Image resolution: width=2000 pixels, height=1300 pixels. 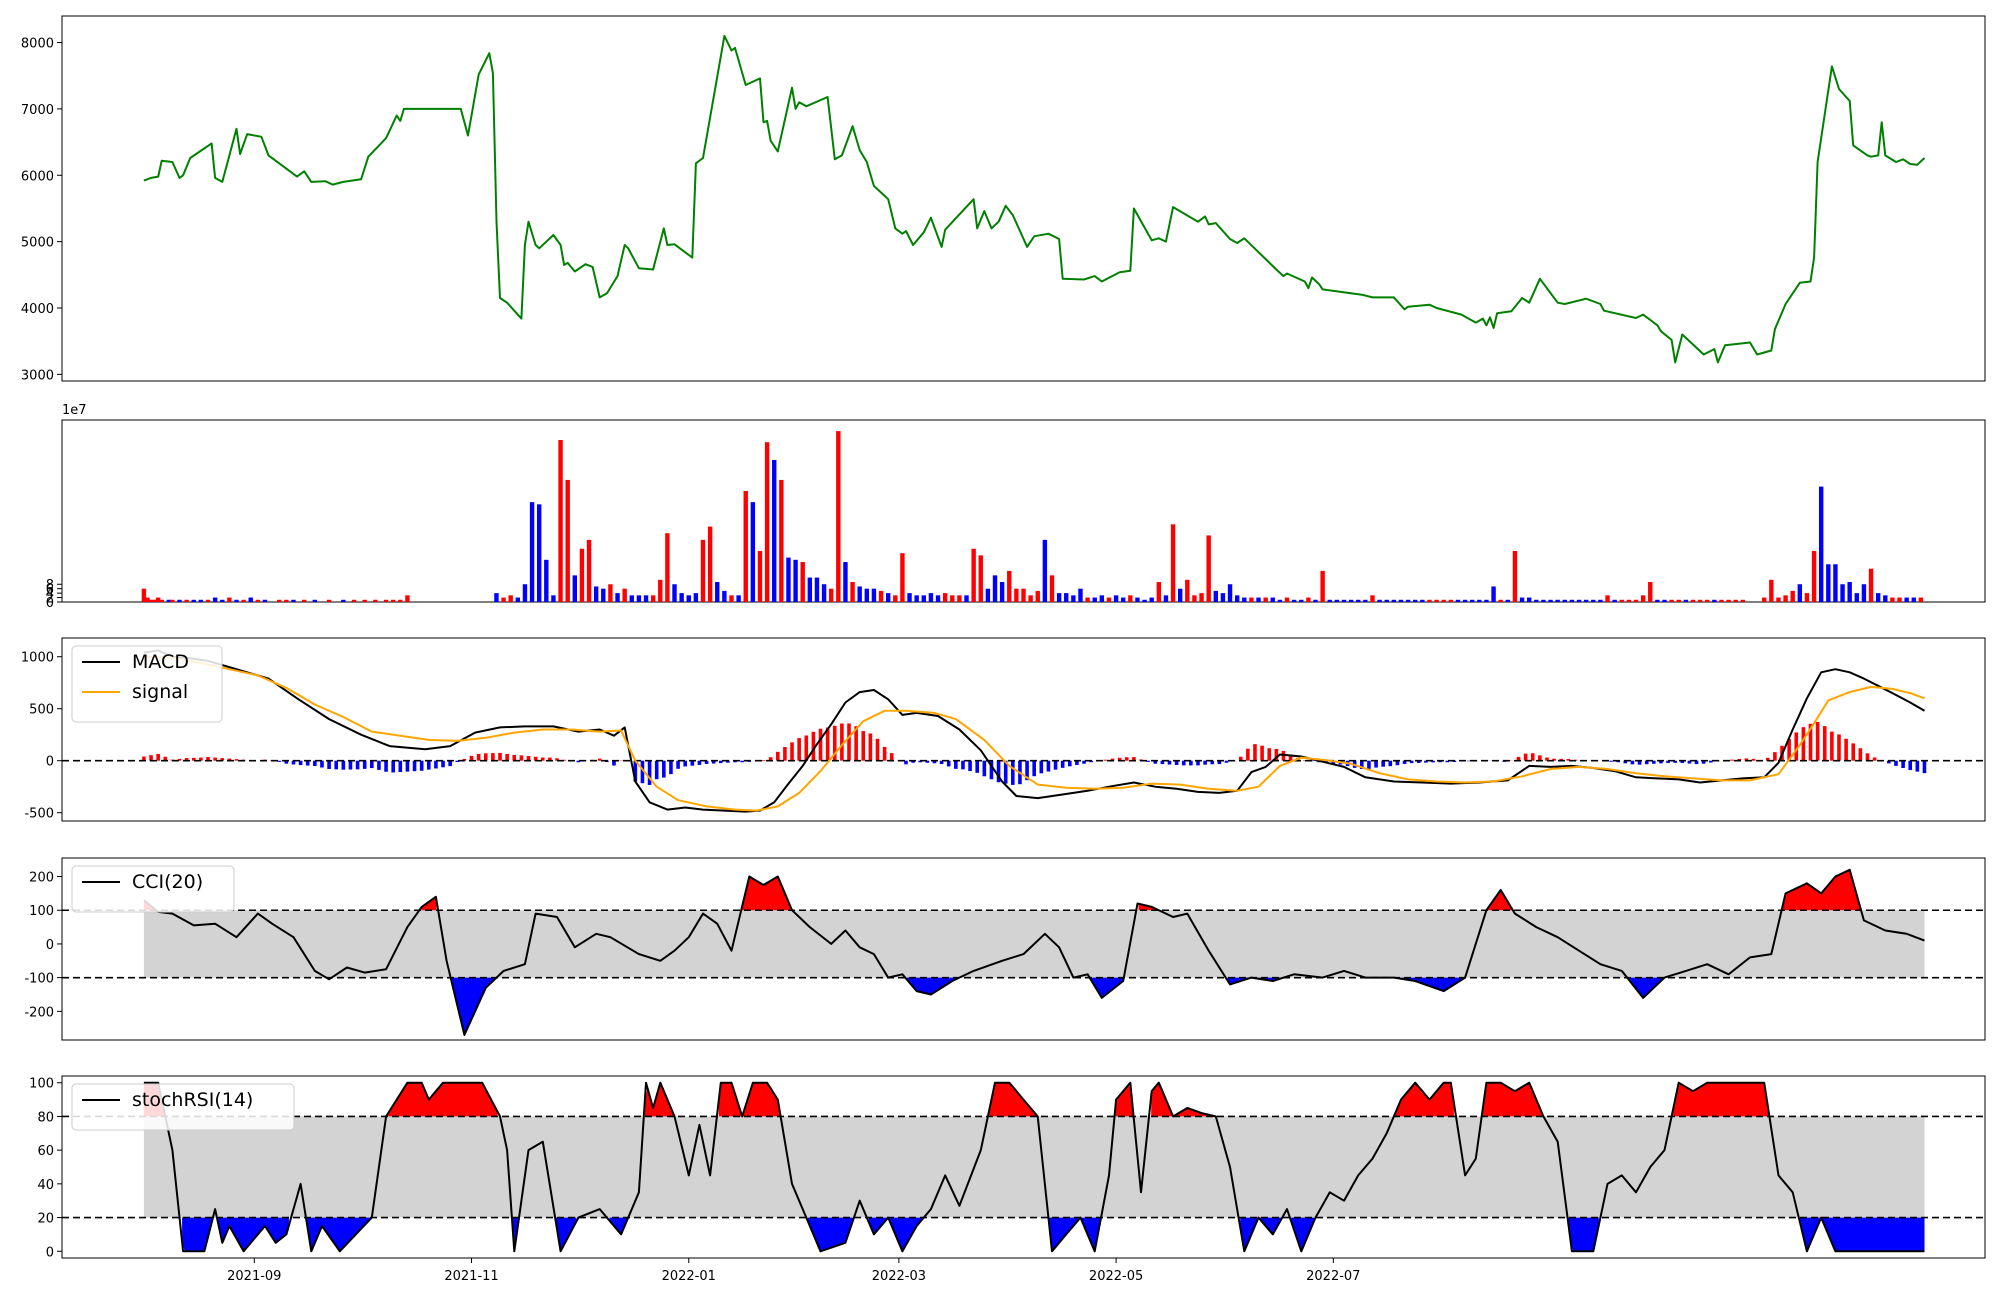 What do you see at coordinates (659, 1099) in the screenshot?
I see `stoch-overbought-fill` at bounding box center [659, 1099].